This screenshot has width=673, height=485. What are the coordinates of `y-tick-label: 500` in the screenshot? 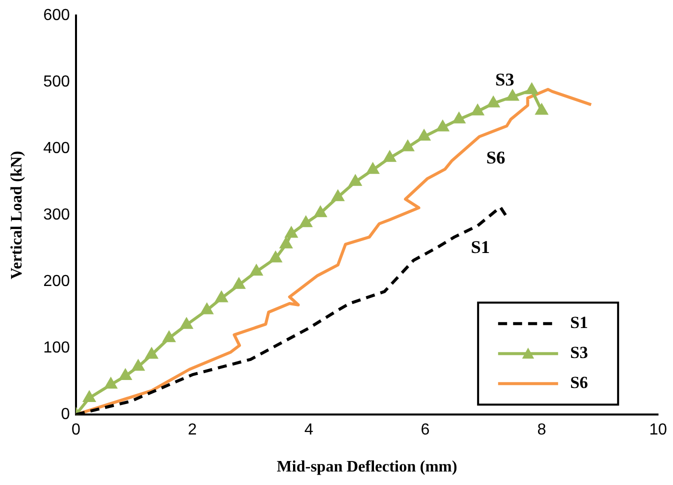 It's located at (56, 82).